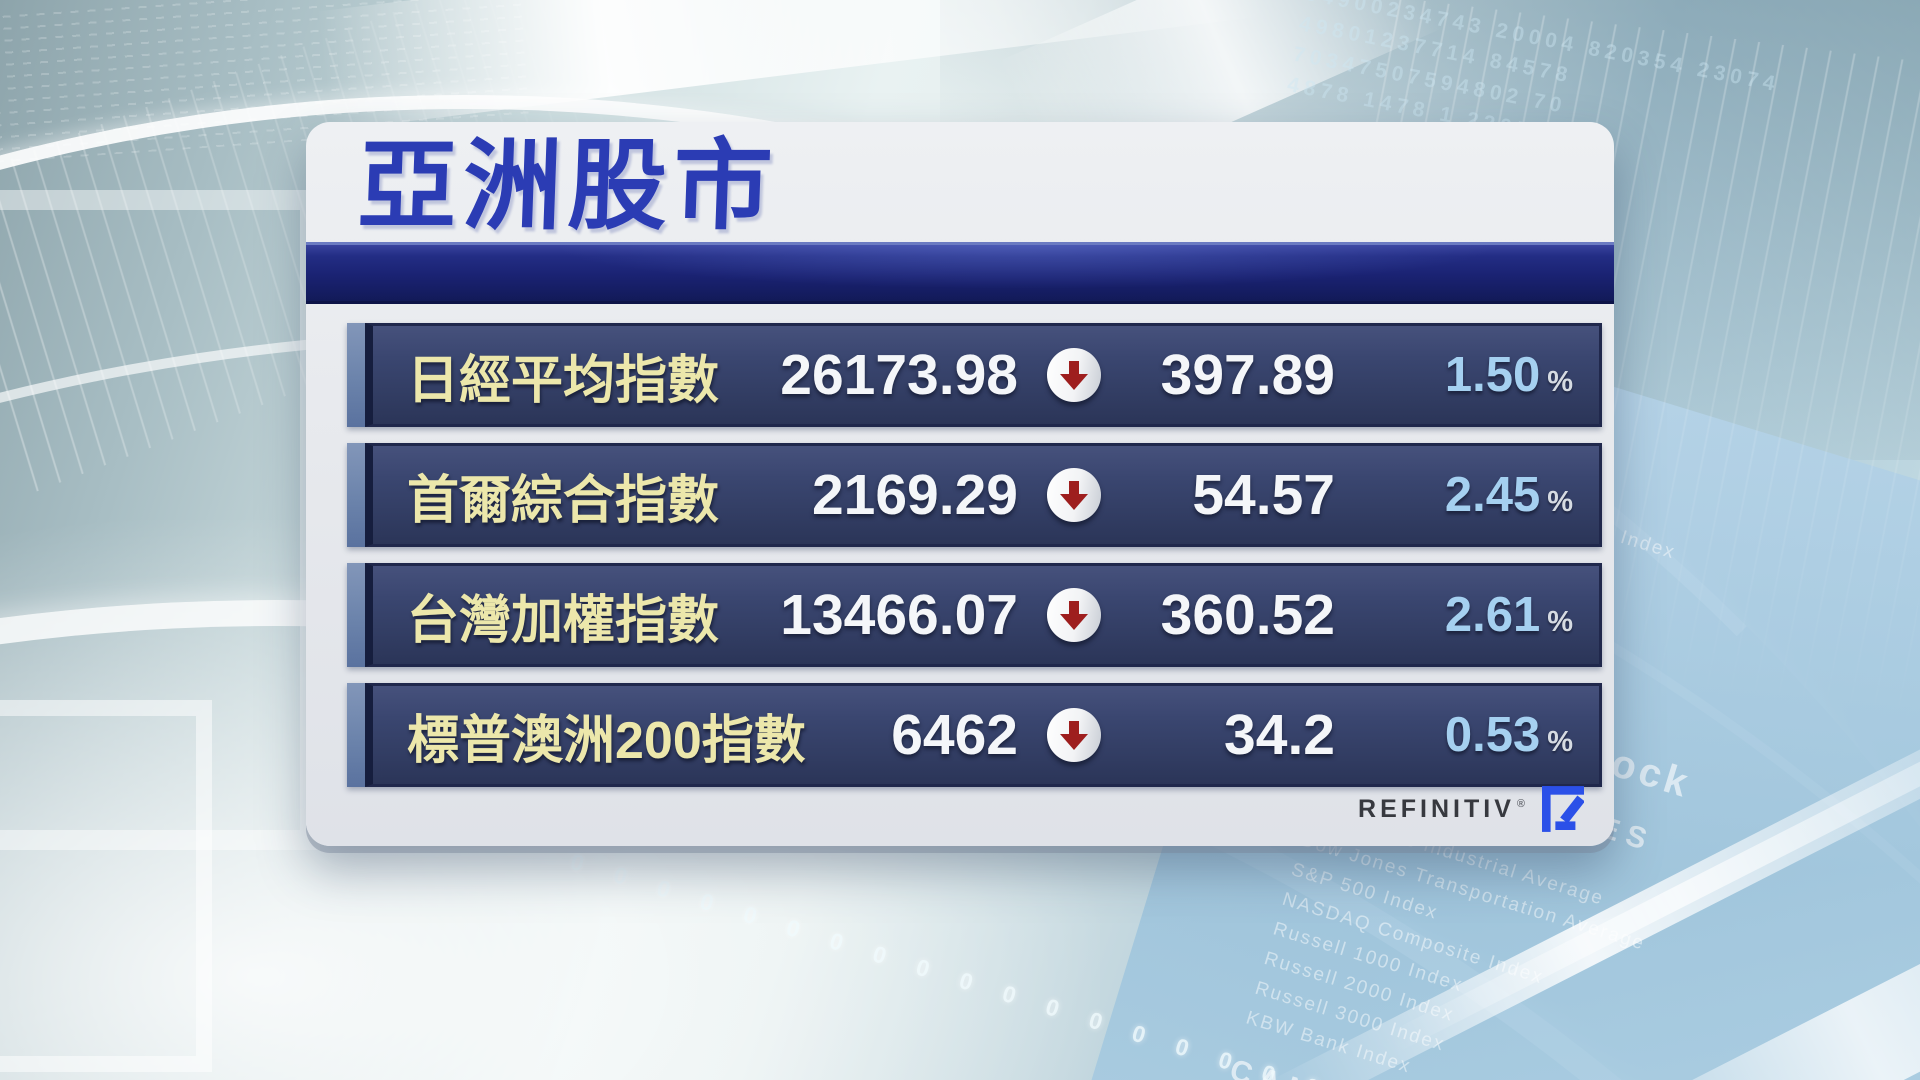 The image size is (1920, 1080). What do you see at coordinates (1551, 1066) in the screenshot?
I see `background-screen-text: CANADA` at bounding box center [1551, 1066].